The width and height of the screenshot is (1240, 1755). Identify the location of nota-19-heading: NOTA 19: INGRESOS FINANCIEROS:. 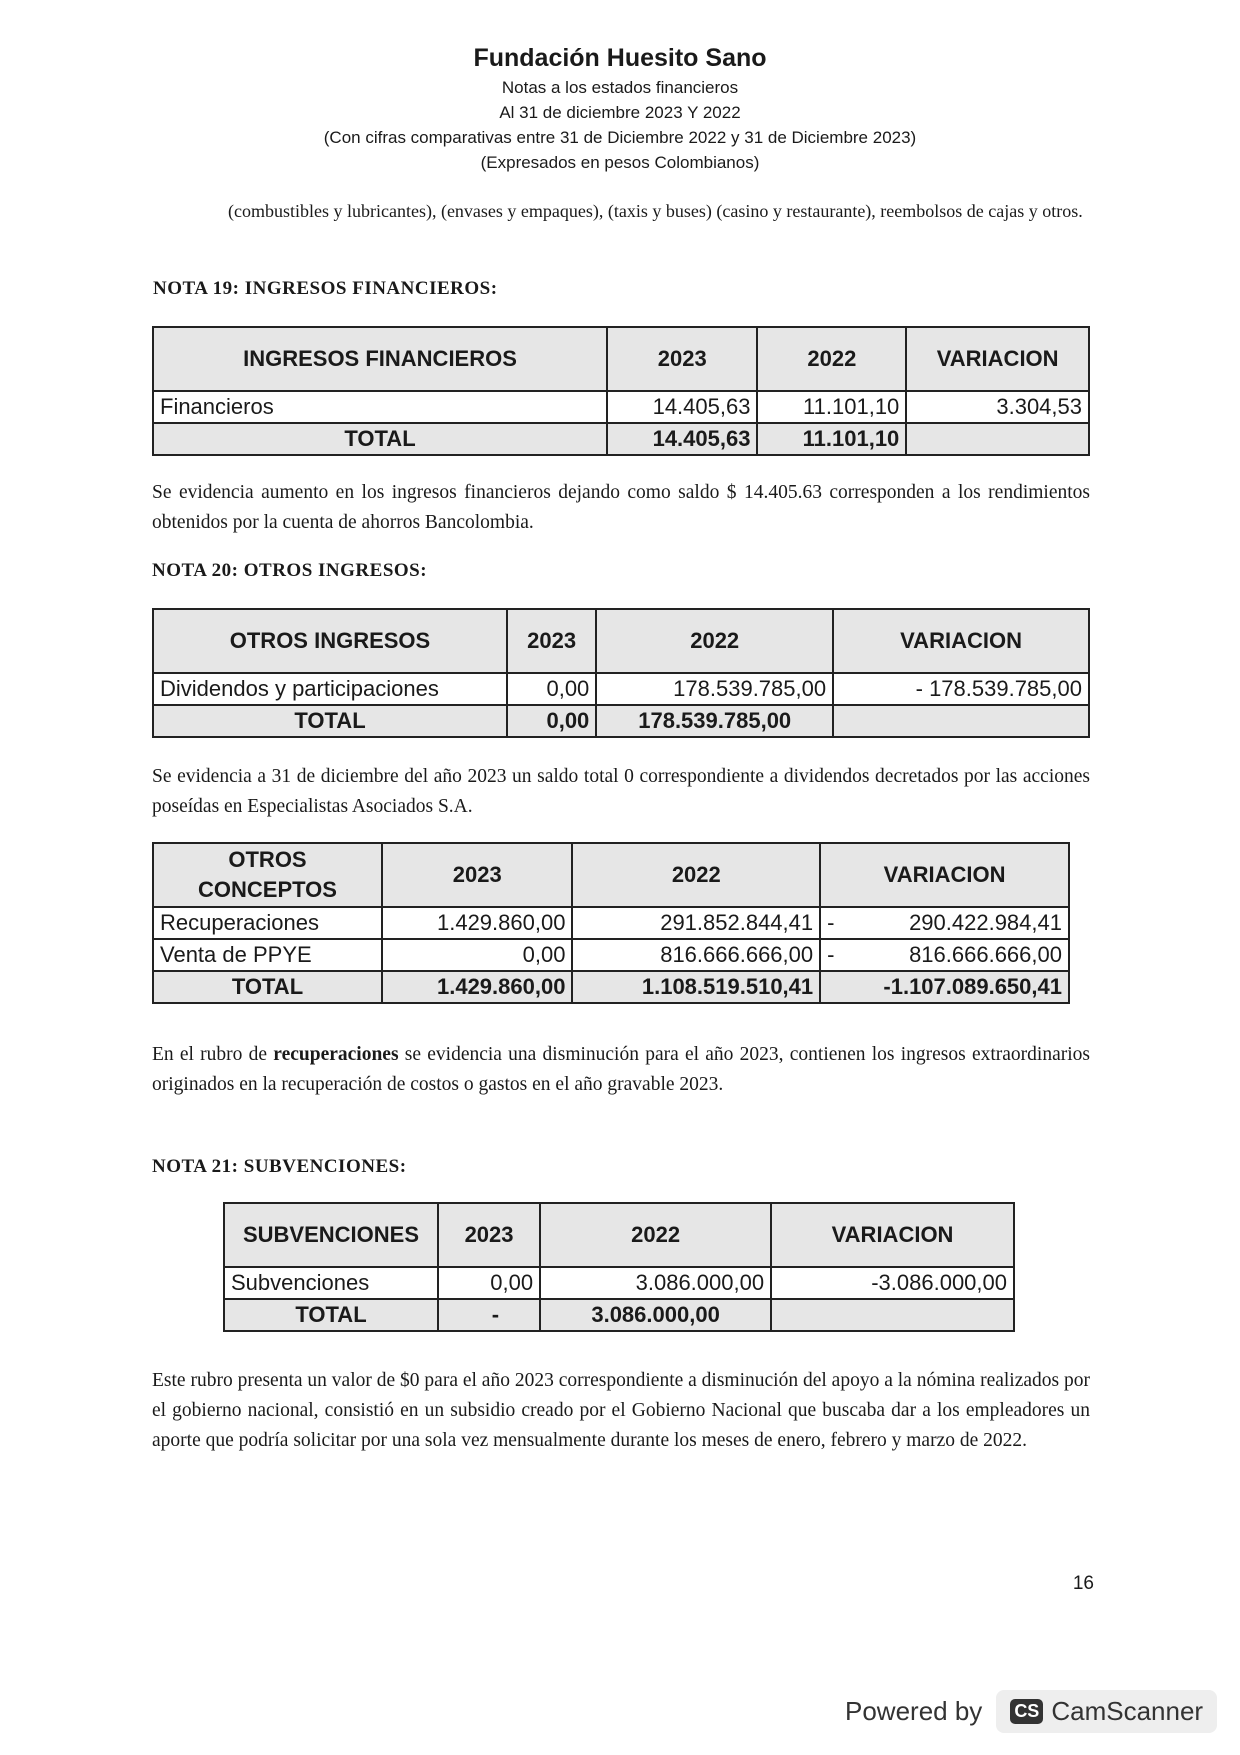
(325, 288).